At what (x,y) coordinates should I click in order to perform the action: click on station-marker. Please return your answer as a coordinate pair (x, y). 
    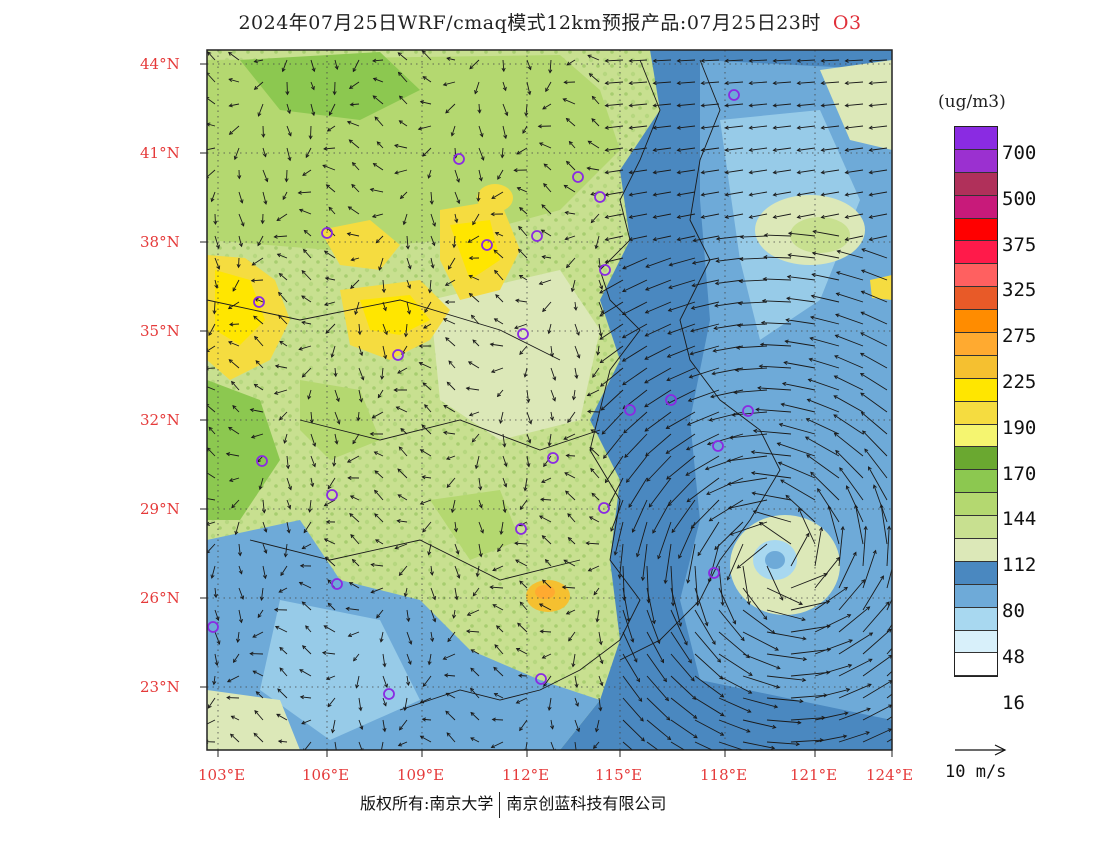
    Looking at the image, I should click on (262, 461).